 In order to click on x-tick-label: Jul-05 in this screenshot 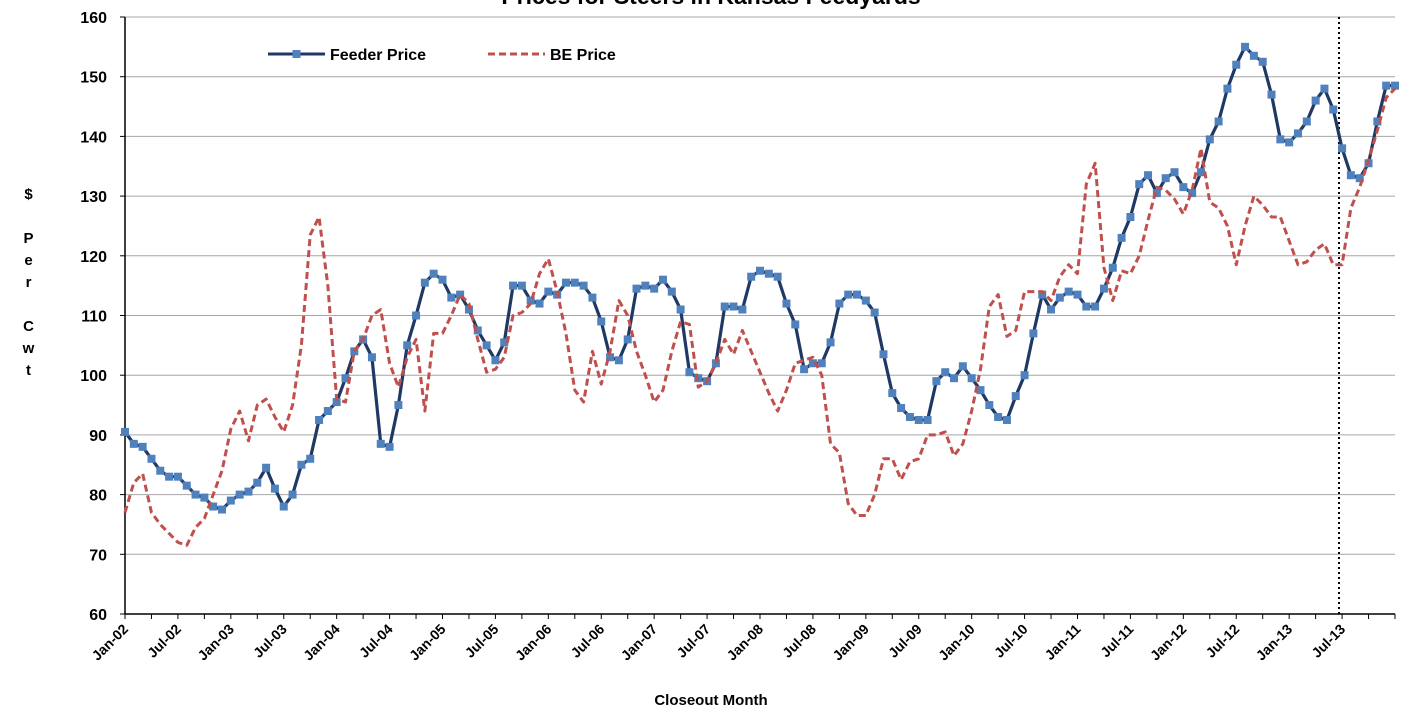, I will do `click(482, 641)`.